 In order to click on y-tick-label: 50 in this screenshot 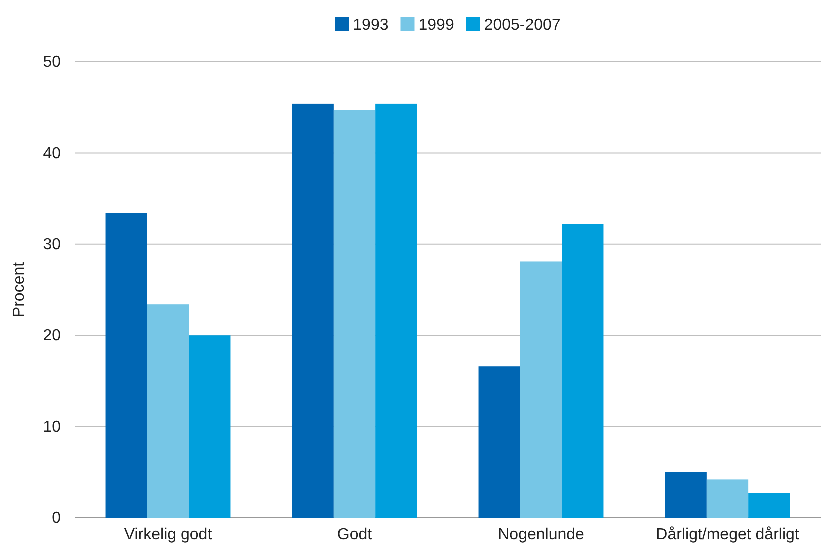, I will do `click(52, 63)`.